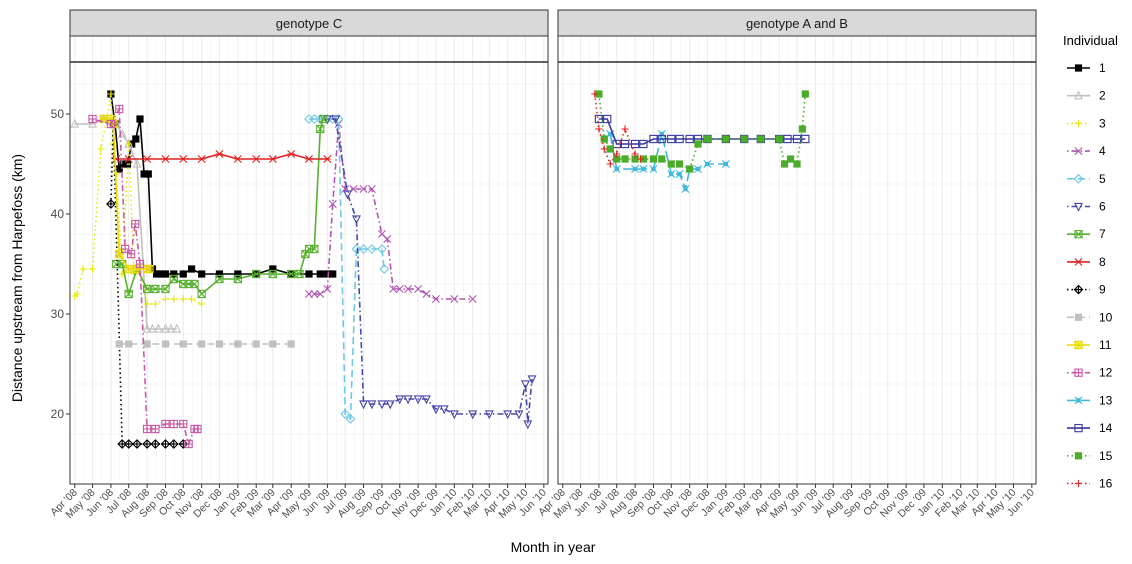  I want to click on legend-item-11: 11, so click(1089, 345).